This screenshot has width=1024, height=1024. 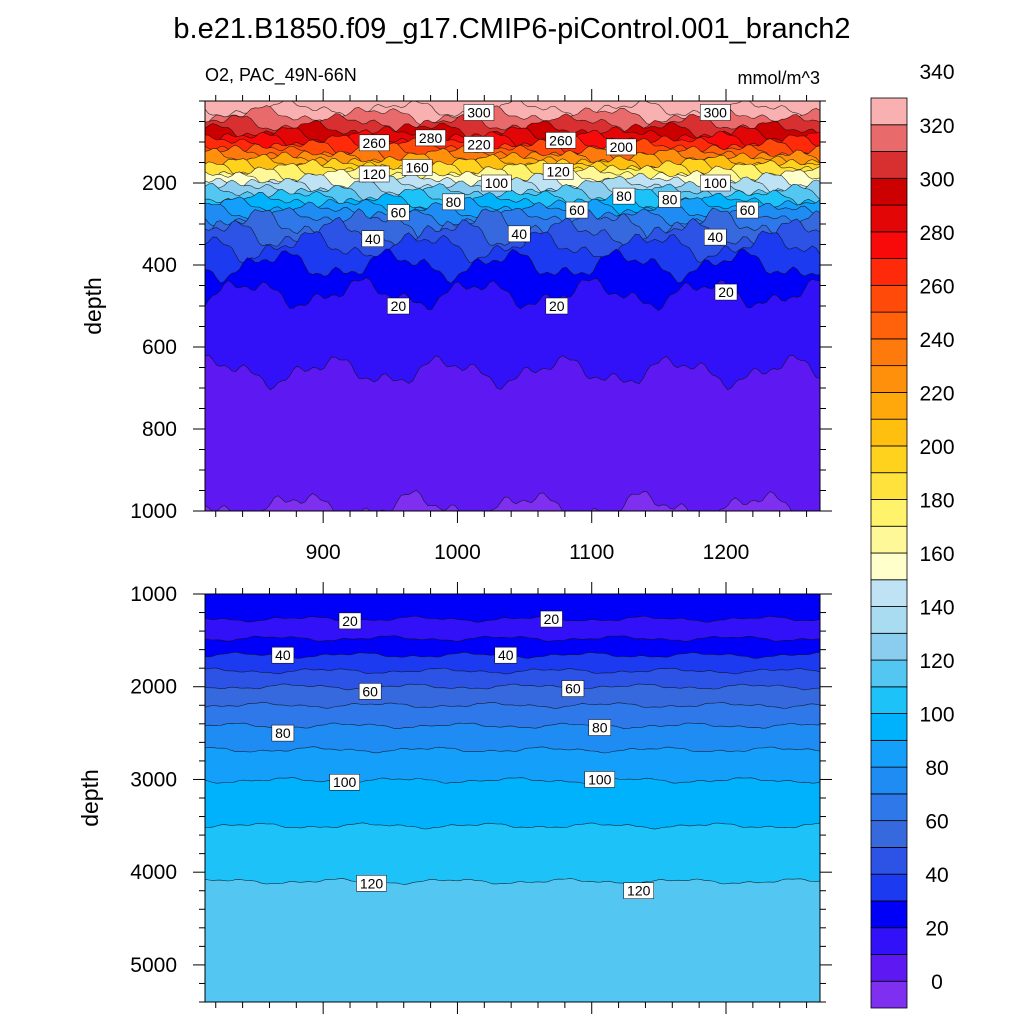 I want to click on colorbar-label: 160, so click(x=936, y=554).